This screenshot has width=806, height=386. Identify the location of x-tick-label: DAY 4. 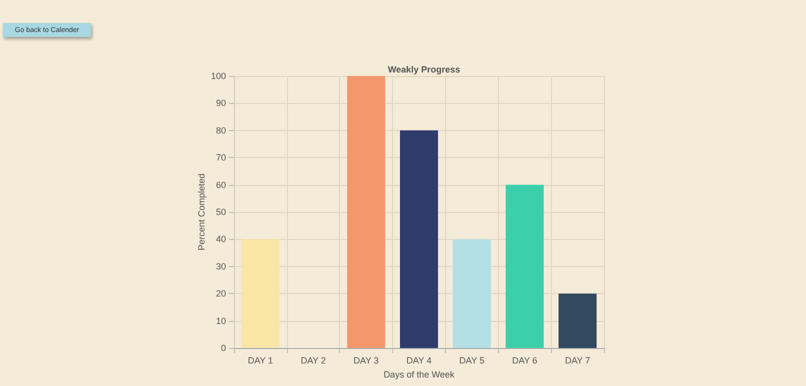
(419, 361).